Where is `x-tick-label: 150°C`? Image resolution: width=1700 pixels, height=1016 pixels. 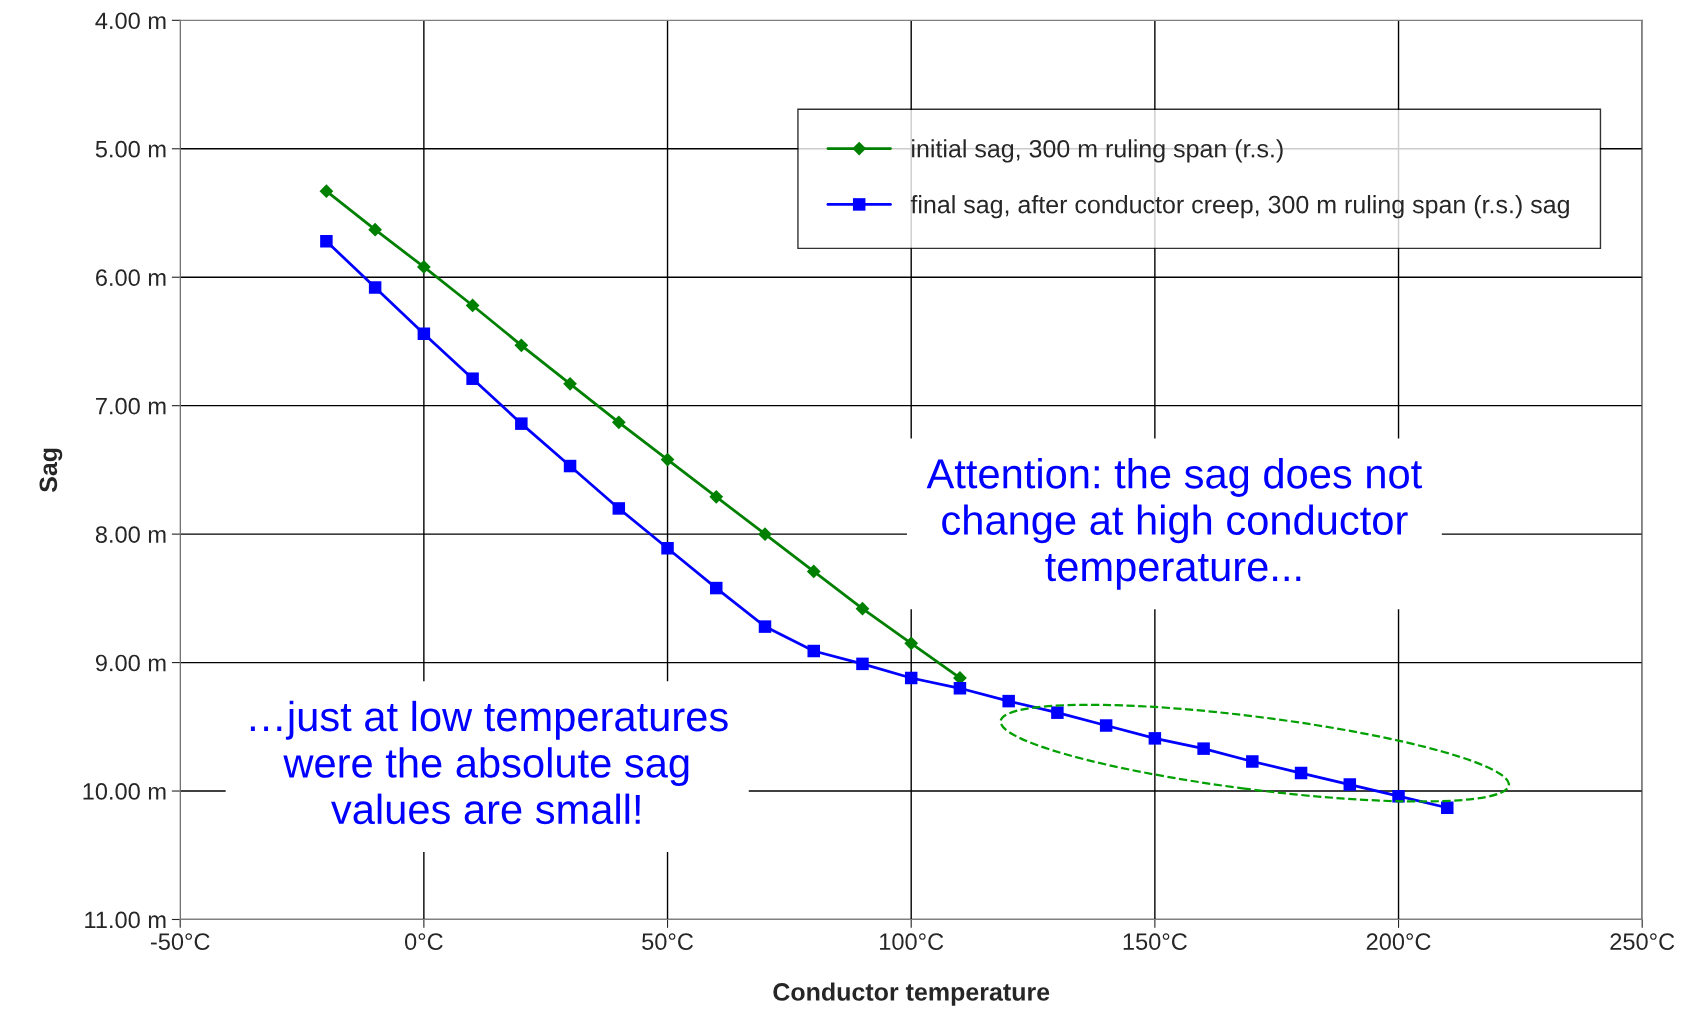 x-tick-label: 150°C is located at coordinates (1155, 942).